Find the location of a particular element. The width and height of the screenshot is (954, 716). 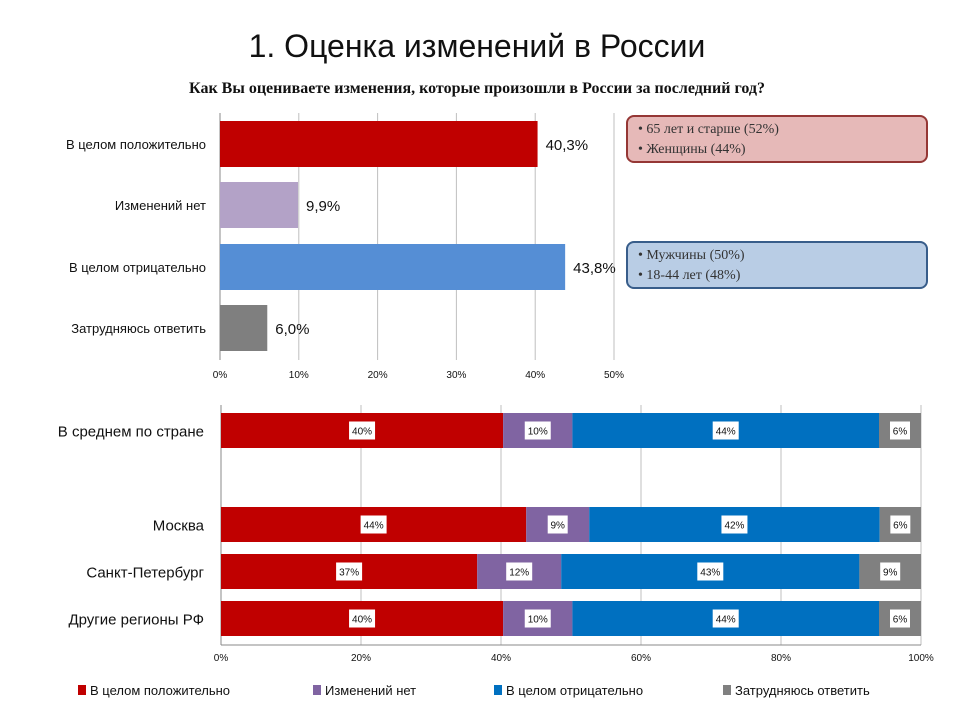

category-label: Изменений нет is located at coordinates (160, 205).